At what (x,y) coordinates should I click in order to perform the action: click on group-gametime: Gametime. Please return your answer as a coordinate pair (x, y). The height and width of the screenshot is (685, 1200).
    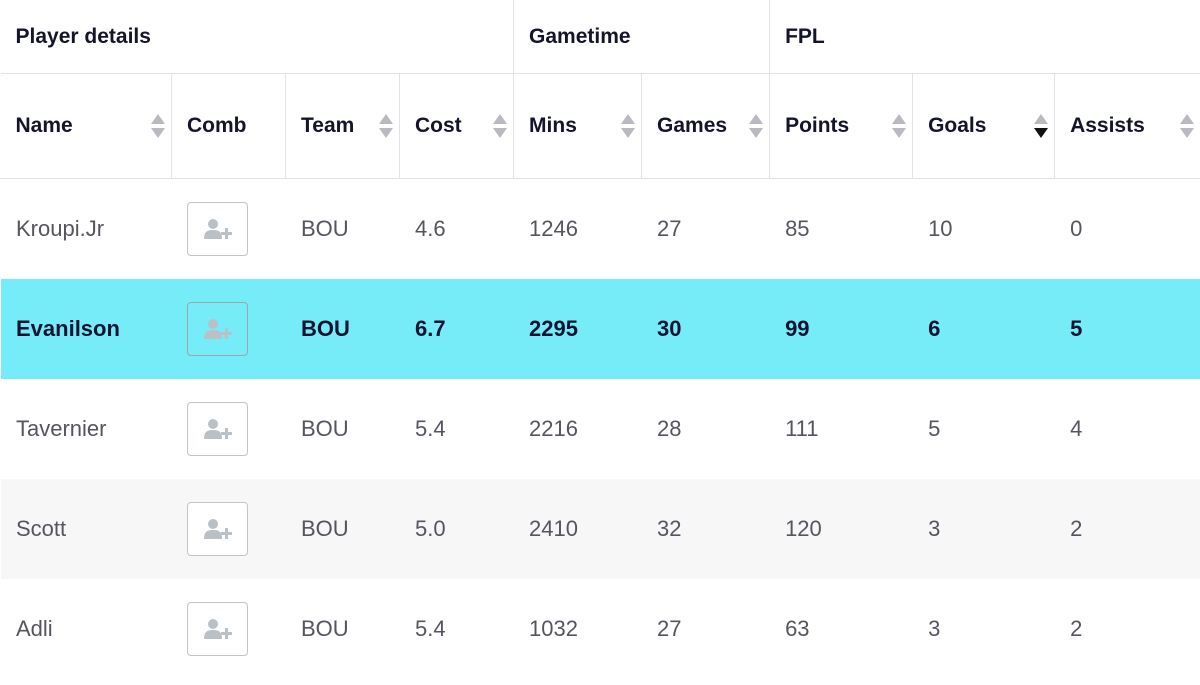
    Looking at the image, I should click on (642, 37).